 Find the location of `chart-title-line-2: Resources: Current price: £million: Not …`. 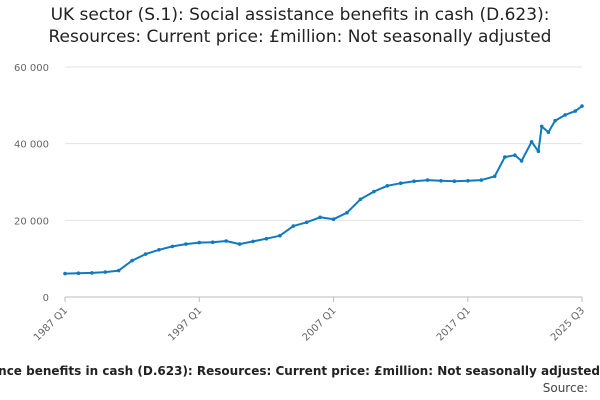

chart-title-line-2: Resources: Current price: £million: Not … is located at coordinates (300, 37).